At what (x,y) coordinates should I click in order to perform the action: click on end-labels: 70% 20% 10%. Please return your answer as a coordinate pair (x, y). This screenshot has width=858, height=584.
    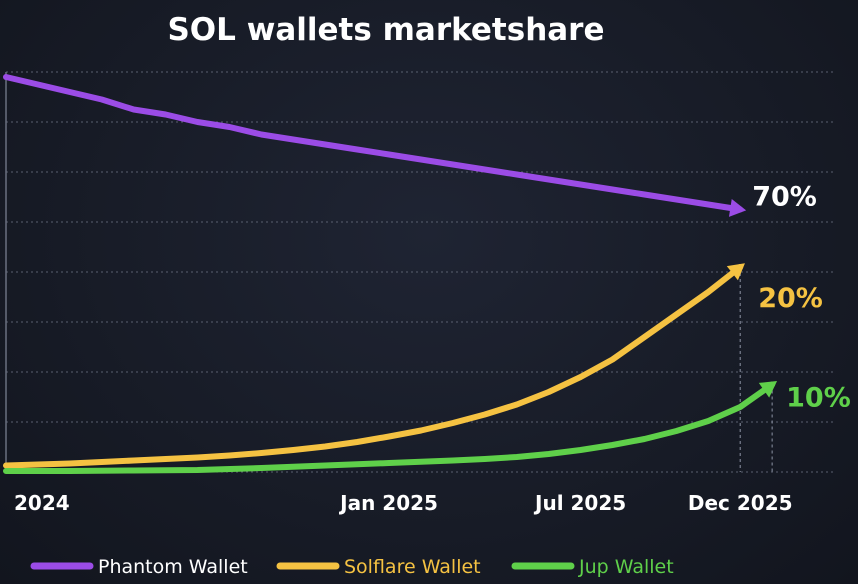
    Looking at the image, I should click on (801, 298).